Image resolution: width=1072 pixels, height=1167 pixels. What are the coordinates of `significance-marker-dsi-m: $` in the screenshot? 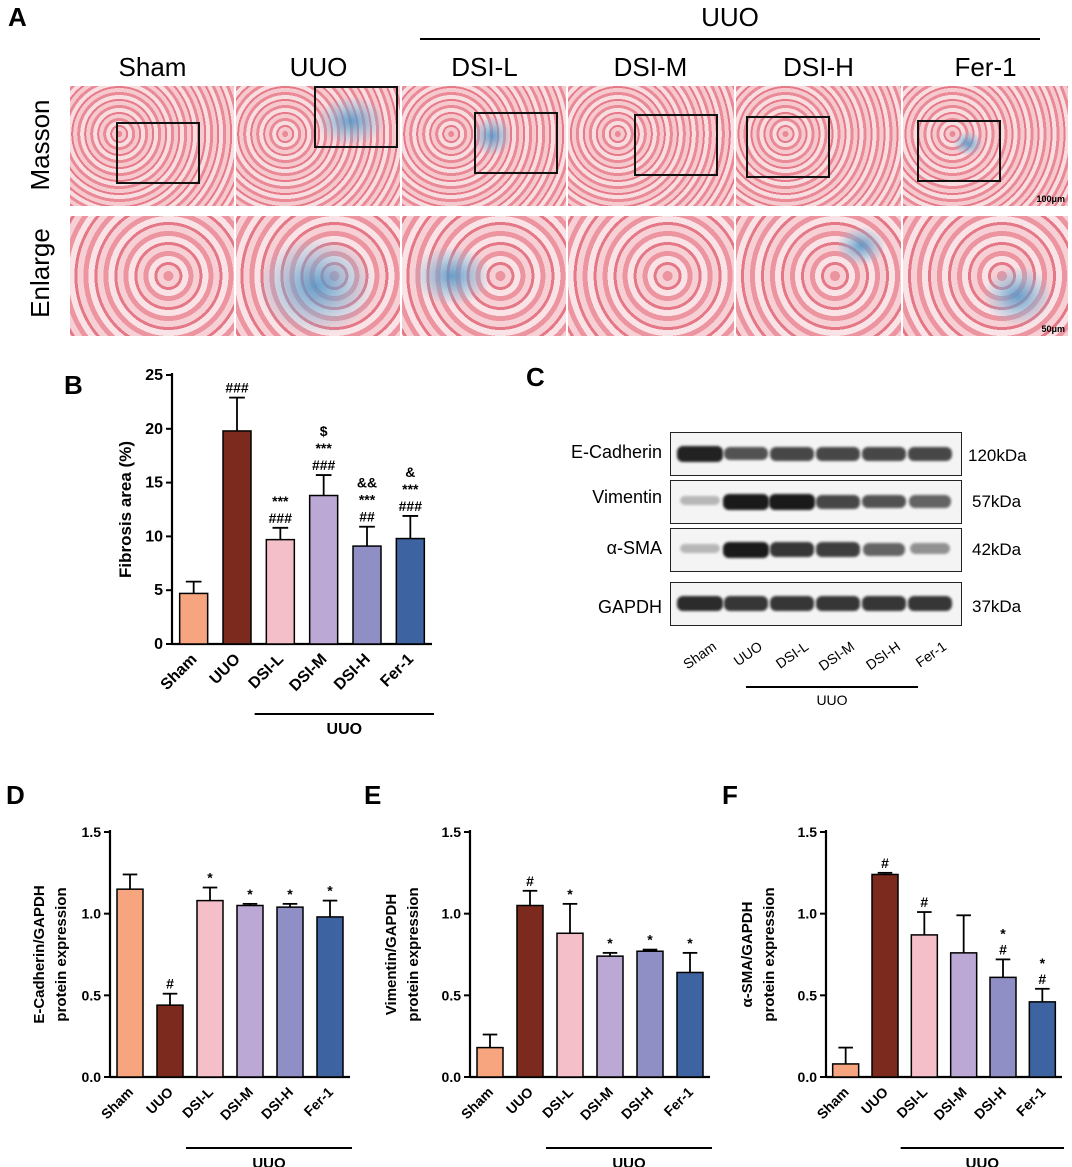 It's located at (324, 431).